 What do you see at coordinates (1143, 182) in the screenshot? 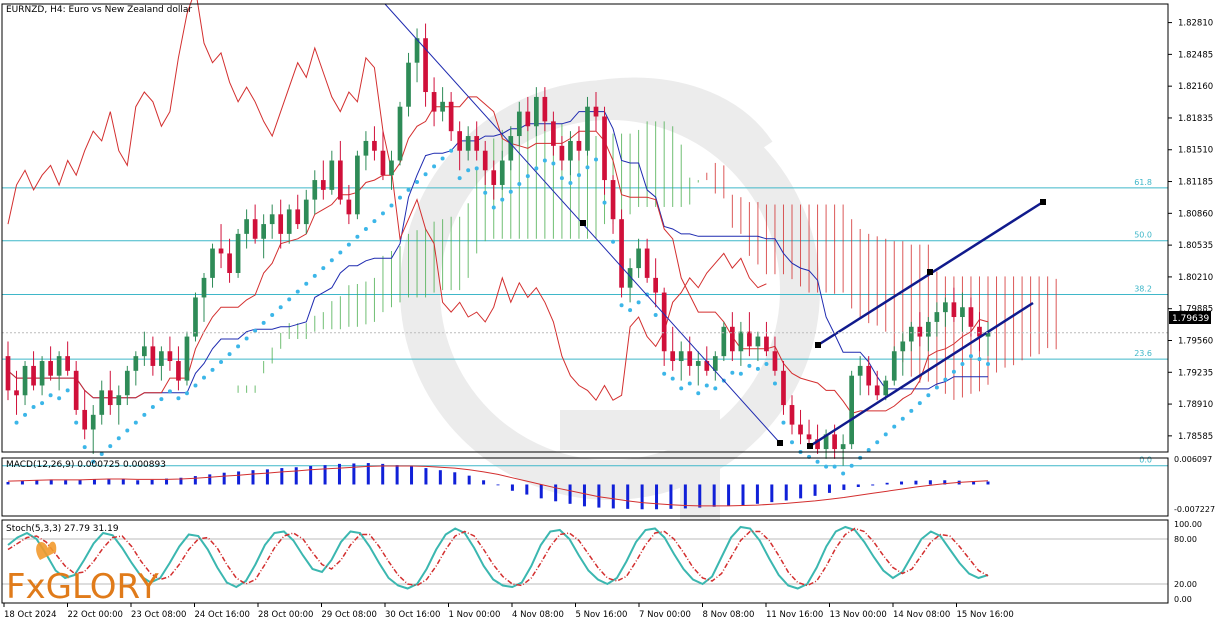
I see `fib-level-label: 61.8` at bounding box center [1143, 182].